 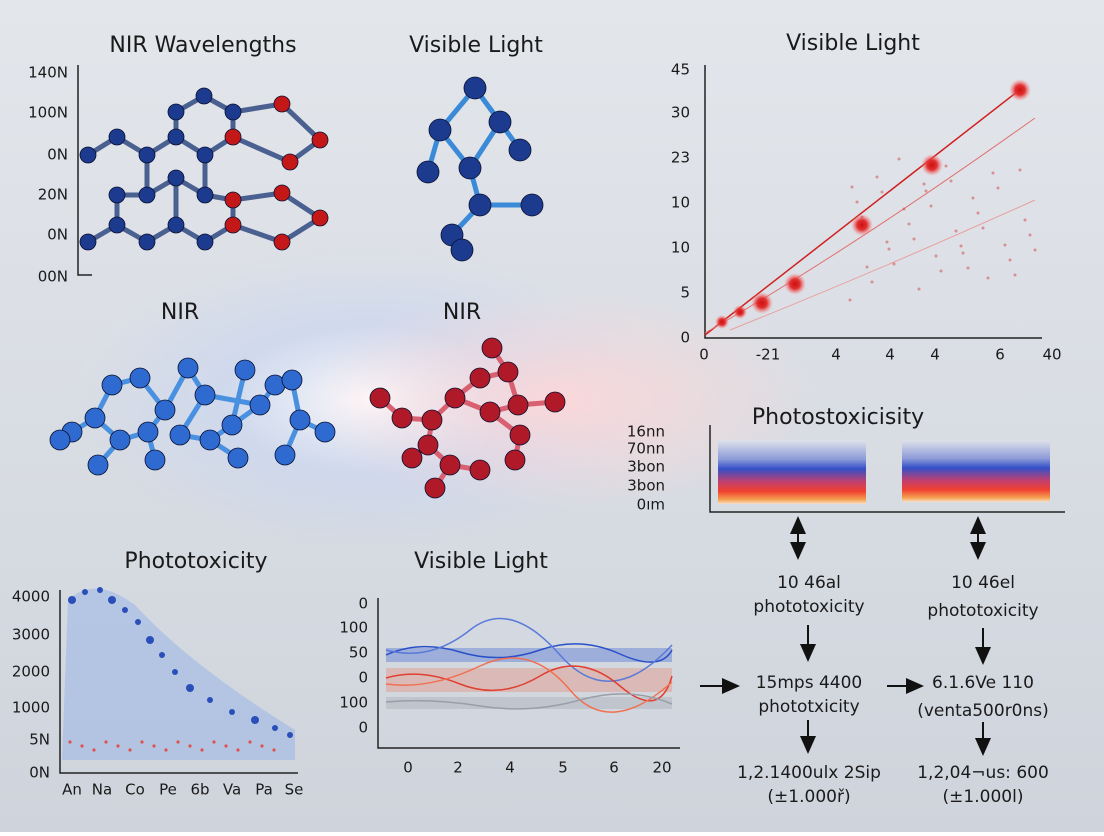 I want to click on y-label: 3000, so click(x=31, y=635).